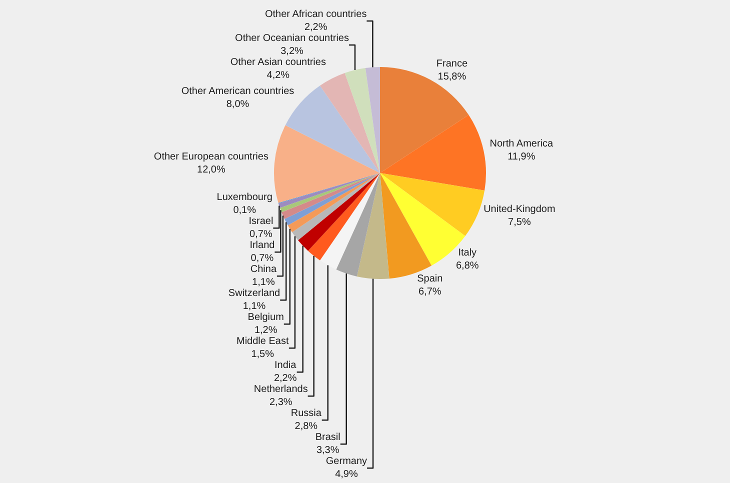 The width and height of the screenshot is (730, 483). Describe the element at coordinates (237, 92) in the screenshot. I see `slice-label: Other American countries` at that location.